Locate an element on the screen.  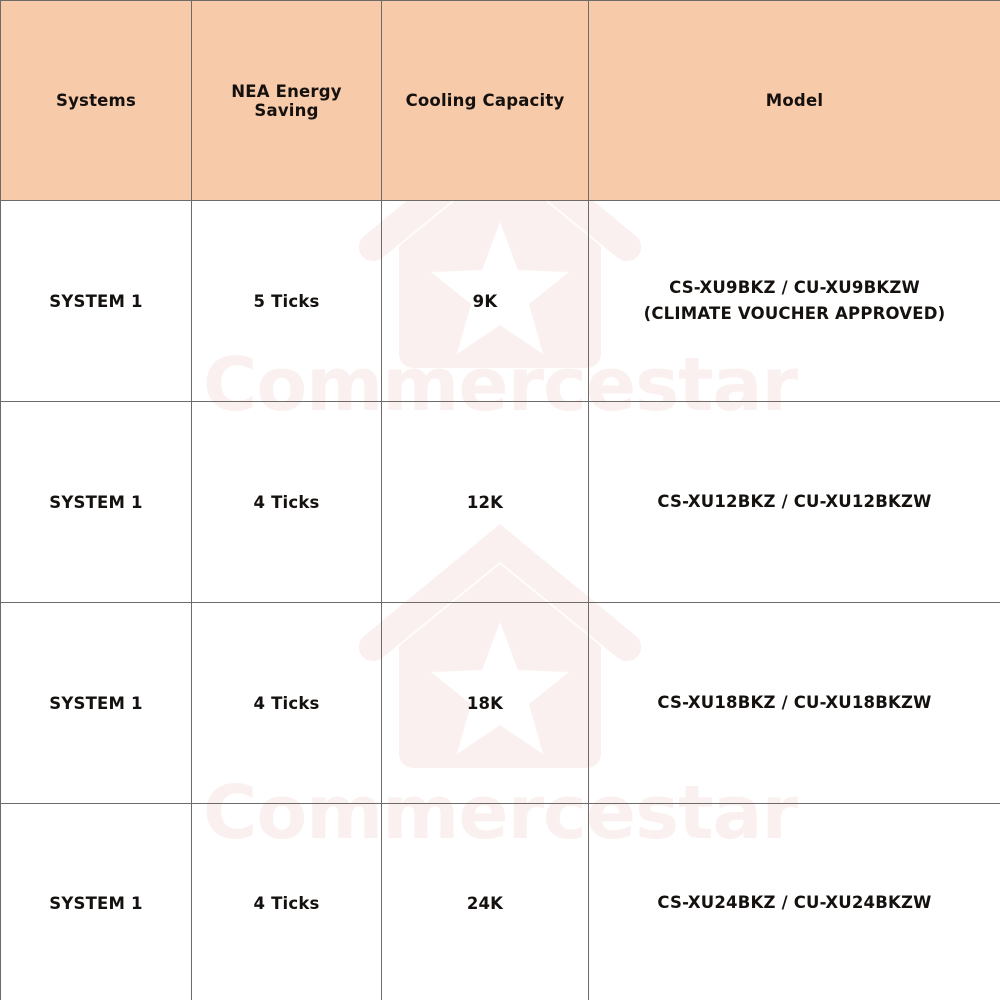
cell-model: CS-XU12BKZ / CU-XU12BKZW is located at coordinates (794, 502).